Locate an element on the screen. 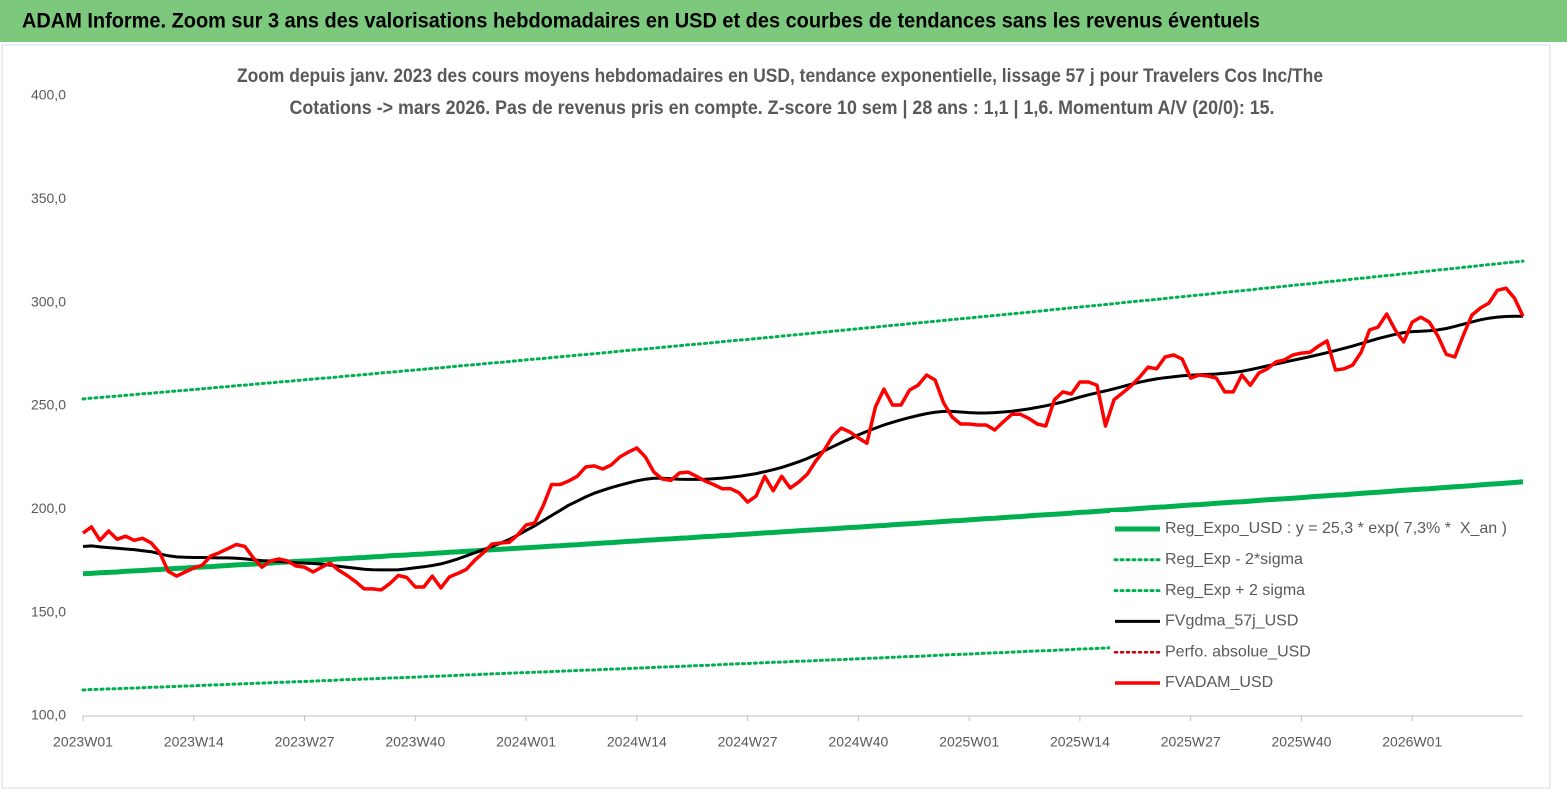 The width and height of the screenshot is (1567, 792). banner is located at coordinates (783, 21).